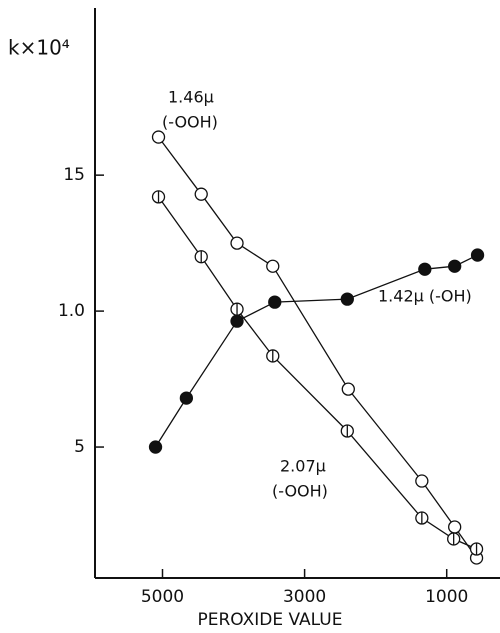  Describe the element at coordinates (425, 296) in the screenshot. I see `annotation: 1.42μ (-OH)` at that location.